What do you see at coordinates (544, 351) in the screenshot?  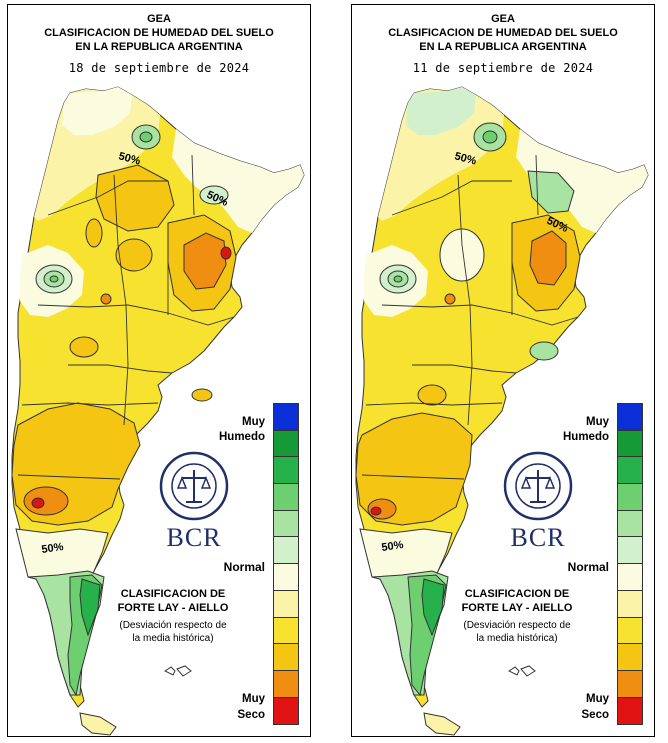 I see `map-wet-spot-east` at bounding box center [544, 351].